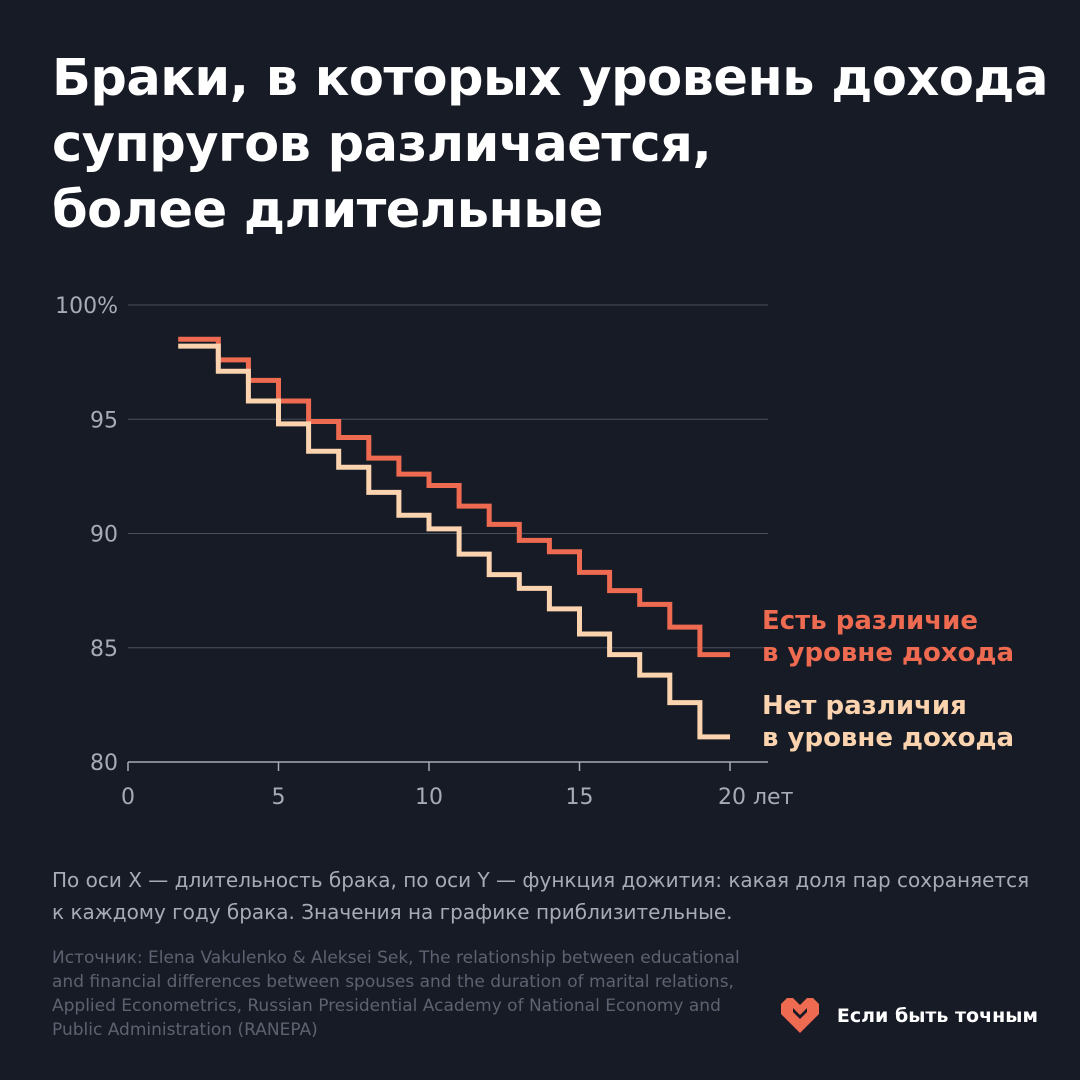 This screenshot has width=1080, height=1080. I want to click on brand: Если быть точным, so click(908, 1016).